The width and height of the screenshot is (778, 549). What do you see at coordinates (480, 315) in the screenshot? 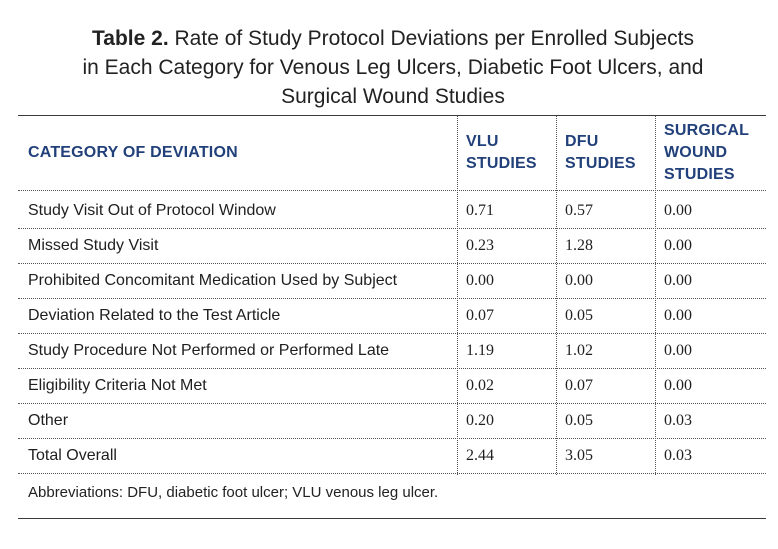
I see `cell-vlu: 0.07` at bounding box center [480, 315].